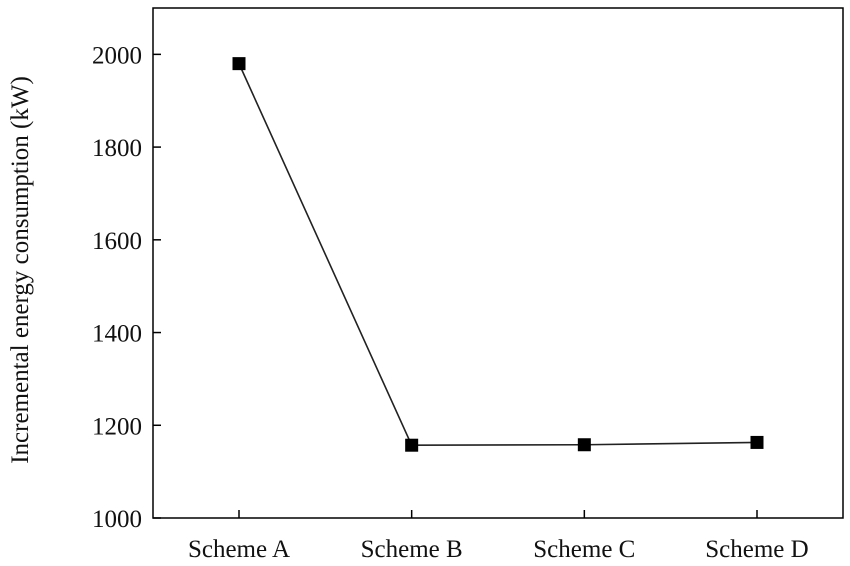 This screenshot has width=850, height=566. What do you see at coordinates (117, 241) in the screenshot?
I see `y-tick-label: 1600` at bounding box center [117, 241].